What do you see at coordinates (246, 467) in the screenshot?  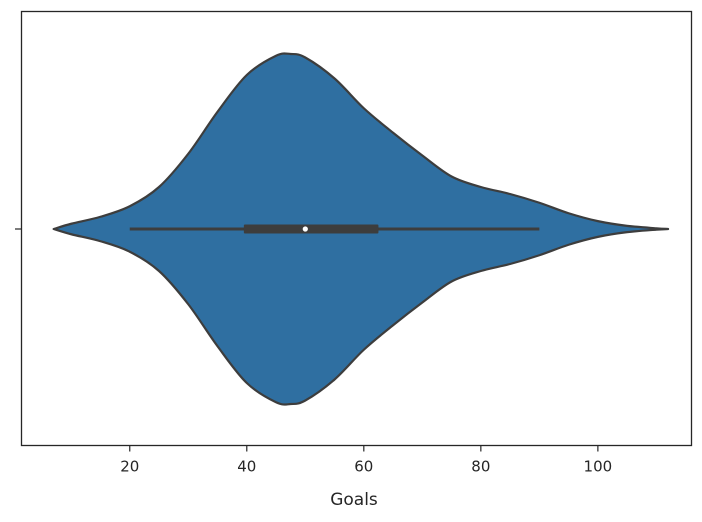 I see `x-tick-label: 40` at bounding box center [246, 467].